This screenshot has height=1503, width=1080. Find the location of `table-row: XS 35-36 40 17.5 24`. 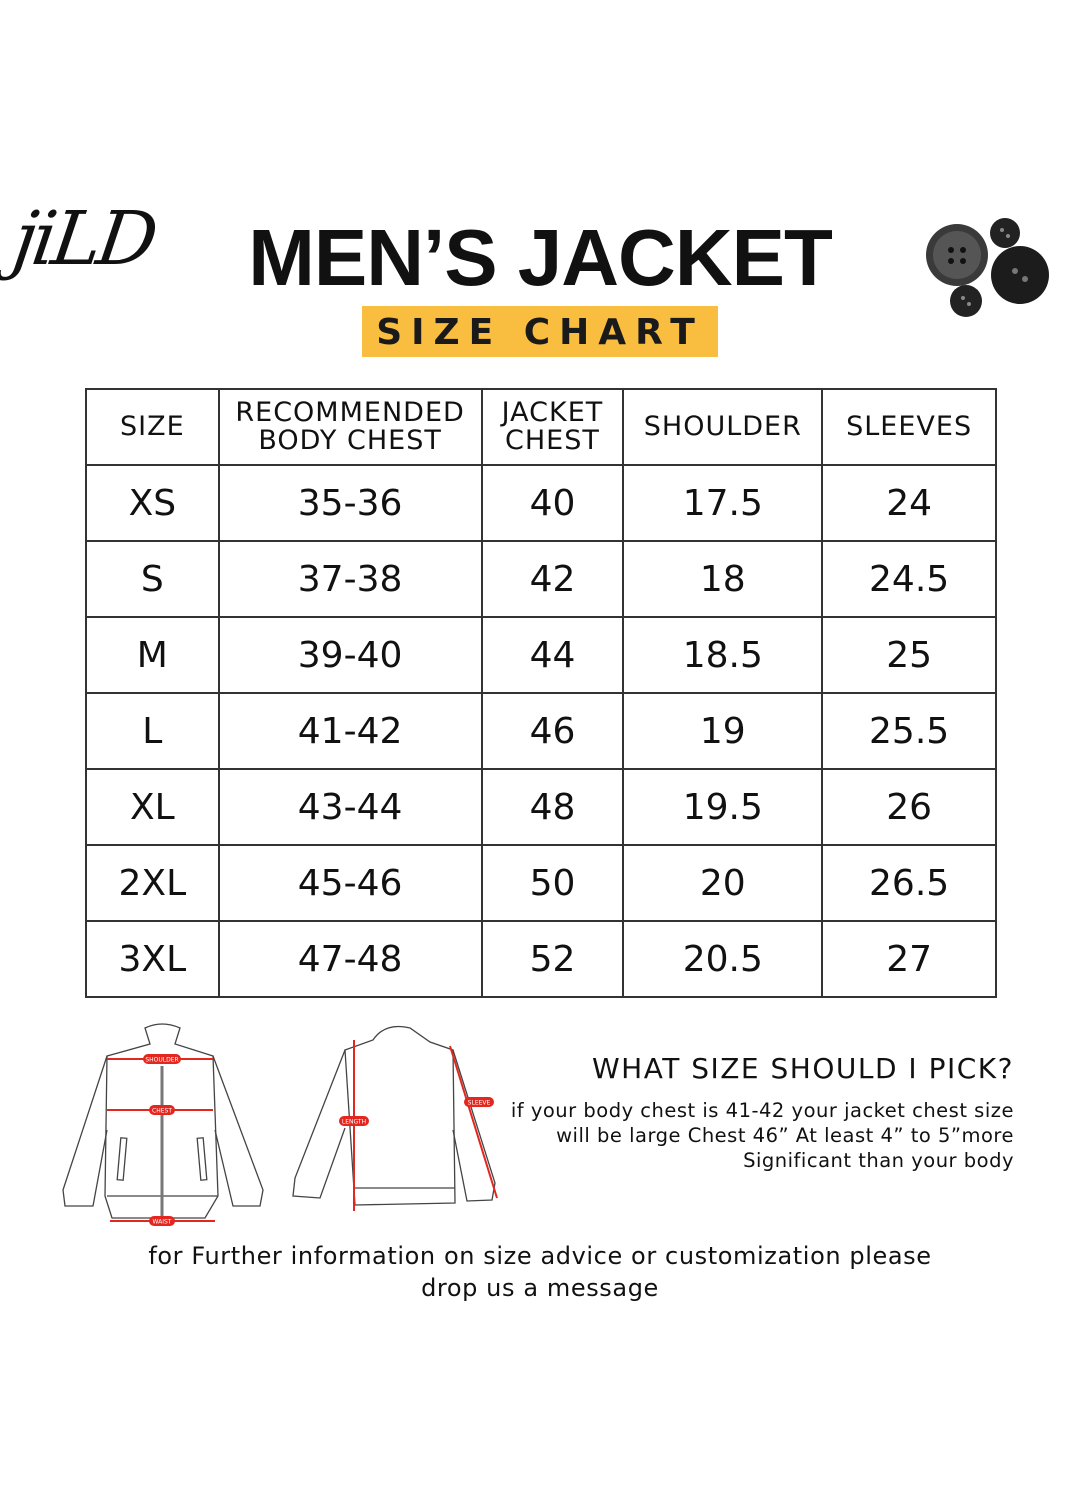

table-row: XS 35-36 40 17.5 24 is located at coordinates (541, 503).